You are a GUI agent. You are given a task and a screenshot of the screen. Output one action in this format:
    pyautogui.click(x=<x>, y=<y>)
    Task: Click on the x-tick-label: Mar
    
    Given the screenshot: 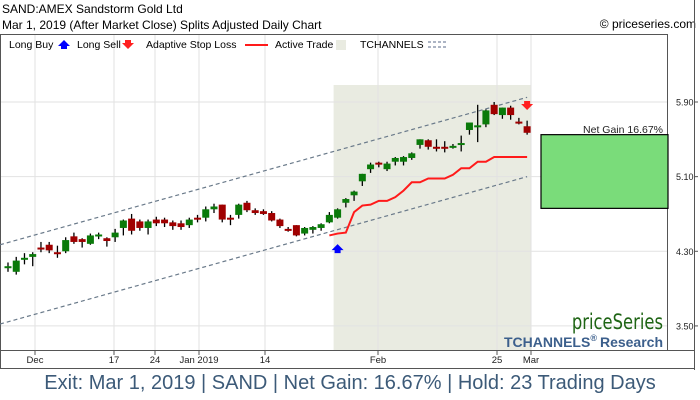 What is the action you would take?
    pyautogui.click(x=531, y=360)
    